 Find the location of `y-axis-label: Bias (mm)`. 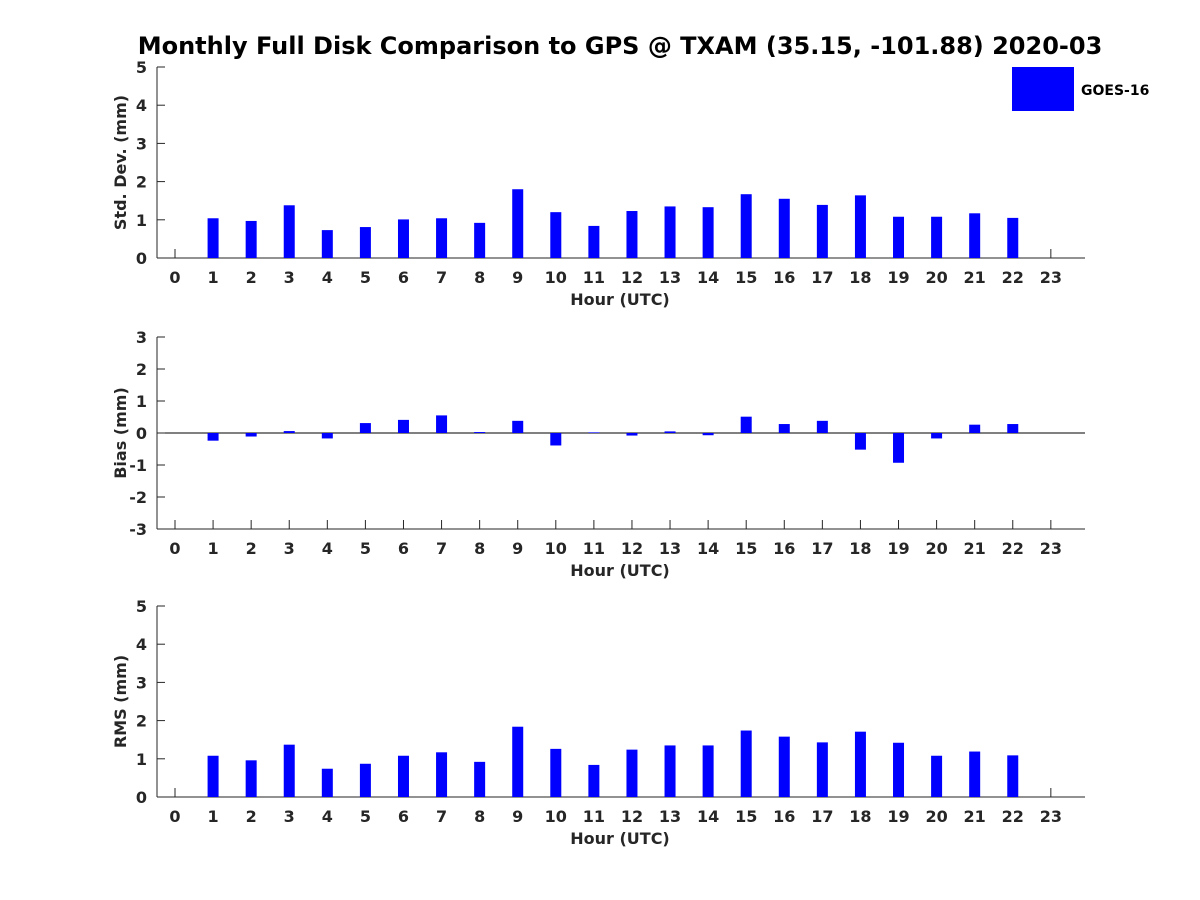

y-axis-label: Bias (mm) is located at coordinates (120, 433).